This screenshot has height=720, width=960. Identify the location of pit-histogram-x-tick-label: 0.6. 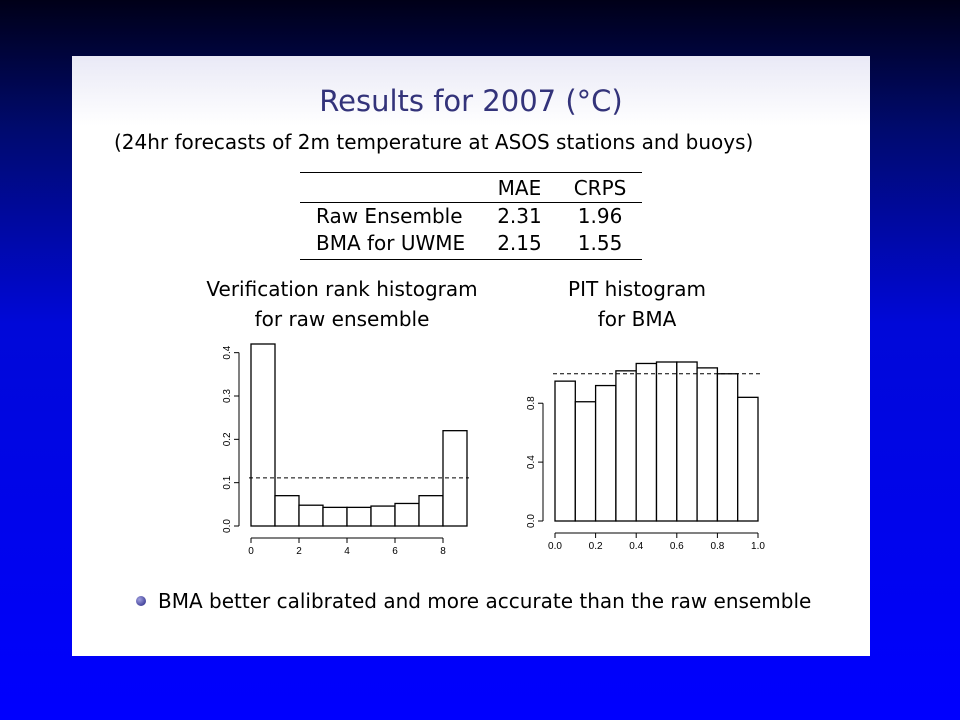
(677, 546).